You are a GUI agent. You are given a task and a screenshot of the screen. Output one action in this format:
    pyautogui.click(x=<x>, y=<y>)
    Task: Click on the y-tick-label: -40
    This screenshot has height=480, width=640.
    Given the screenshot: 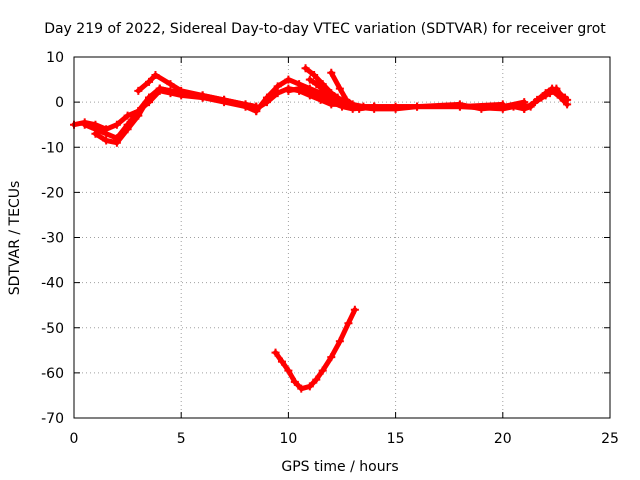 What is the action you would take?
    pyautogui.click(x=52, y=284)
    